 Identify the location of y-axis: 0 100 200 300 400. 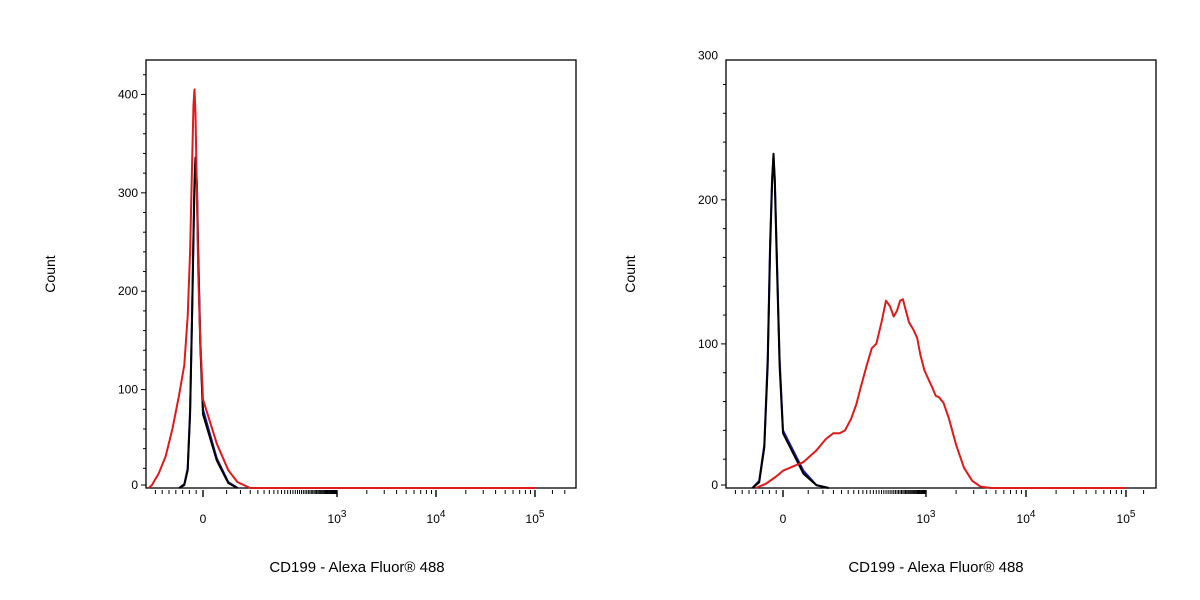
(132, 283).